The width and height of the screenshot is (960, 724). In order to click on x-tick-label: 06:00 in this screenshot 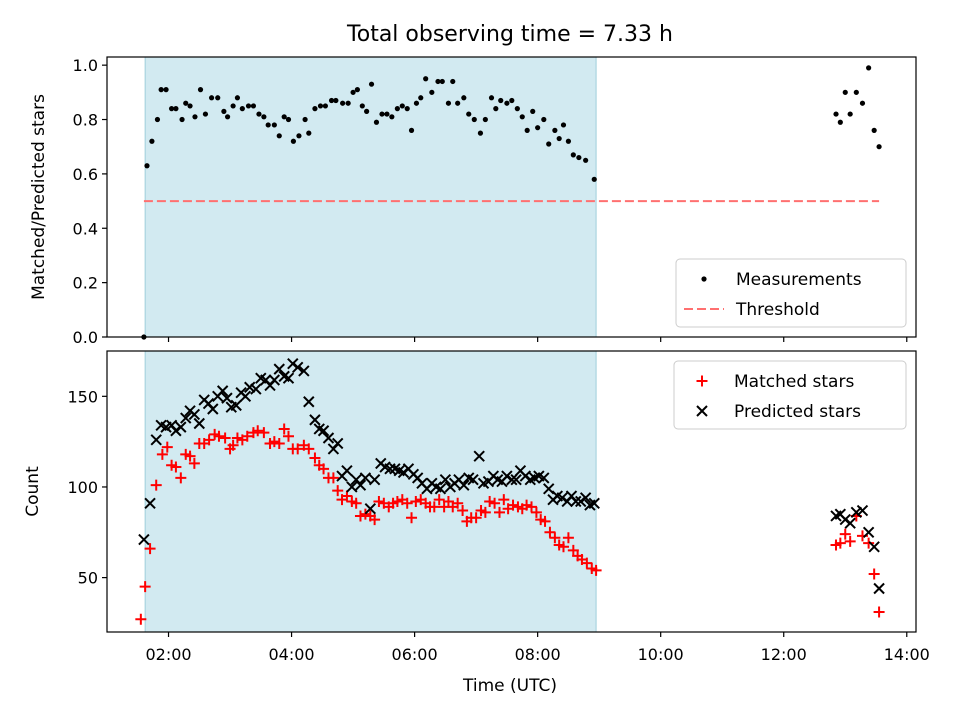, I will do `click(415, 654)`.